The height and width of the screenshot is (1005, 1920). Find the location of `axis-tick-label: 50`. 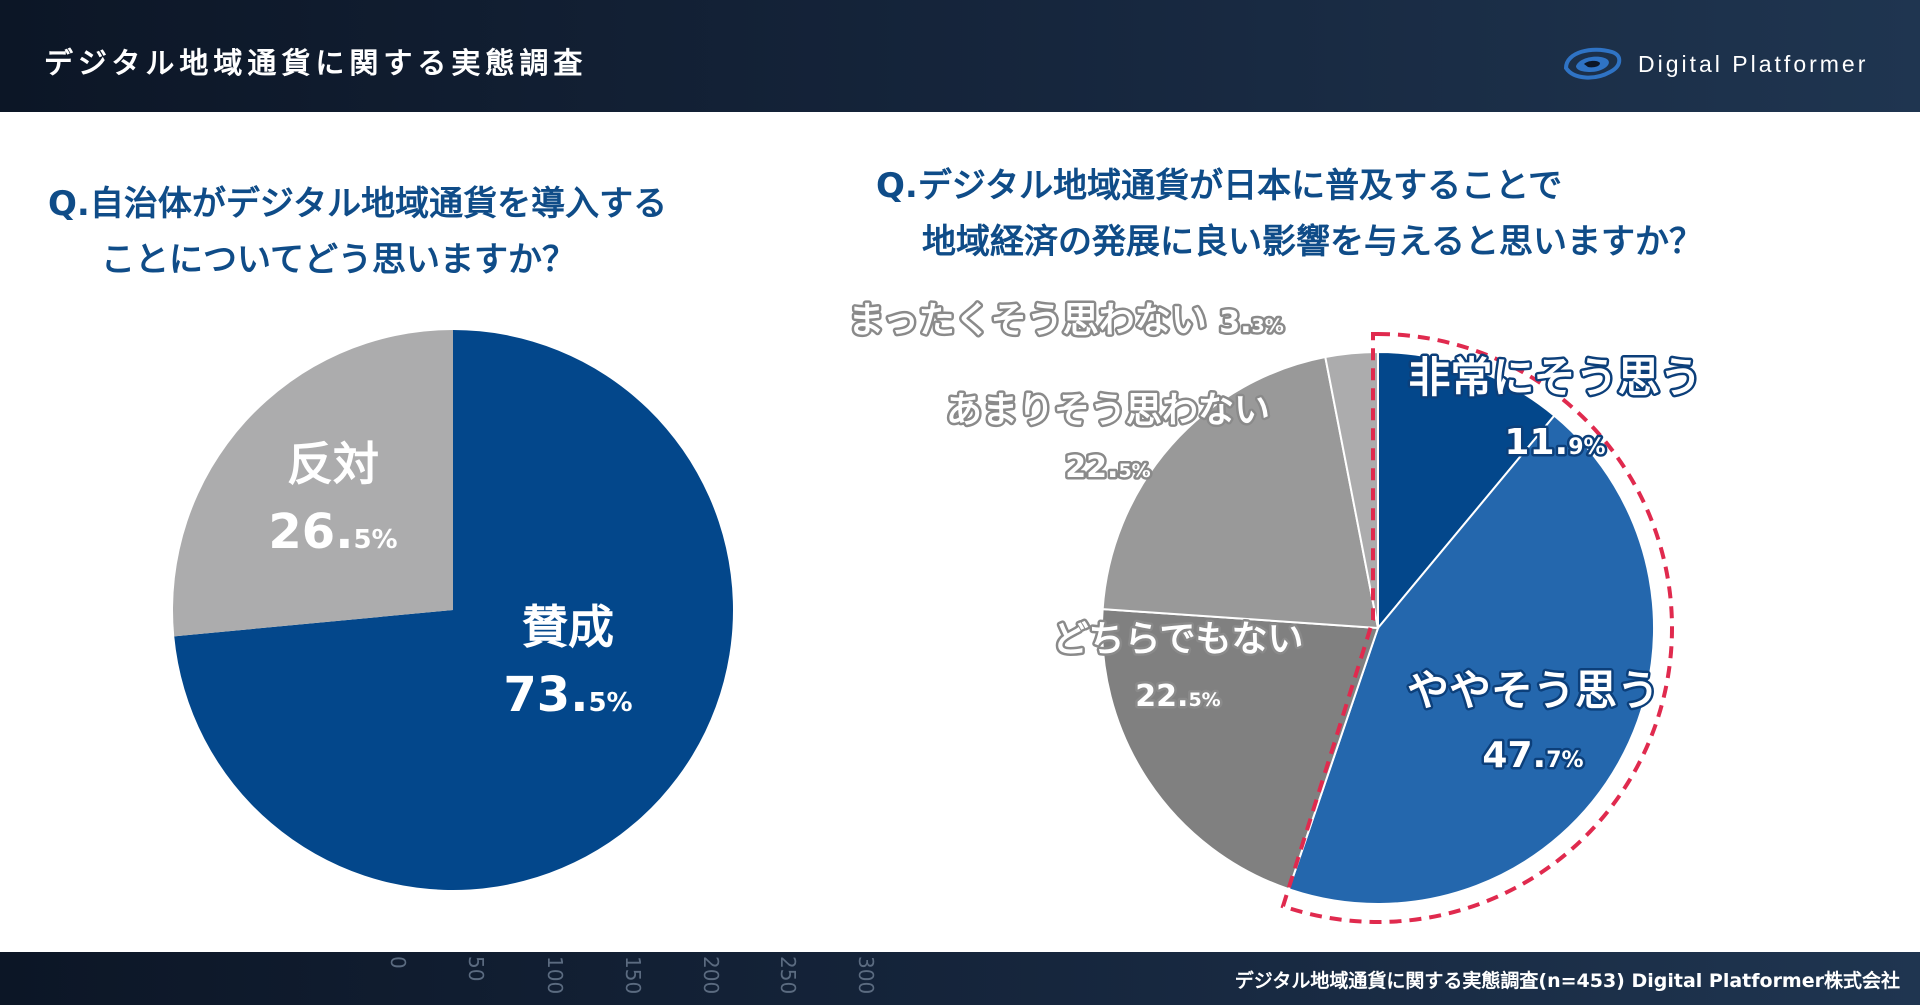

axis-tick-label: 50 is located at coordinates (476, 969).